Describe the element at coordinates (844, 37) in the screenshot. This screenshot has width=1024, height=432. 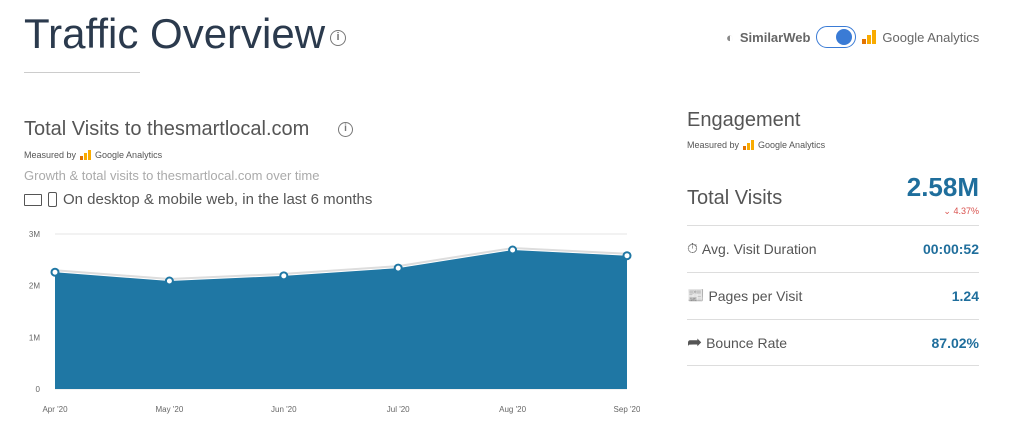
I see `toggle-knob` at that location.